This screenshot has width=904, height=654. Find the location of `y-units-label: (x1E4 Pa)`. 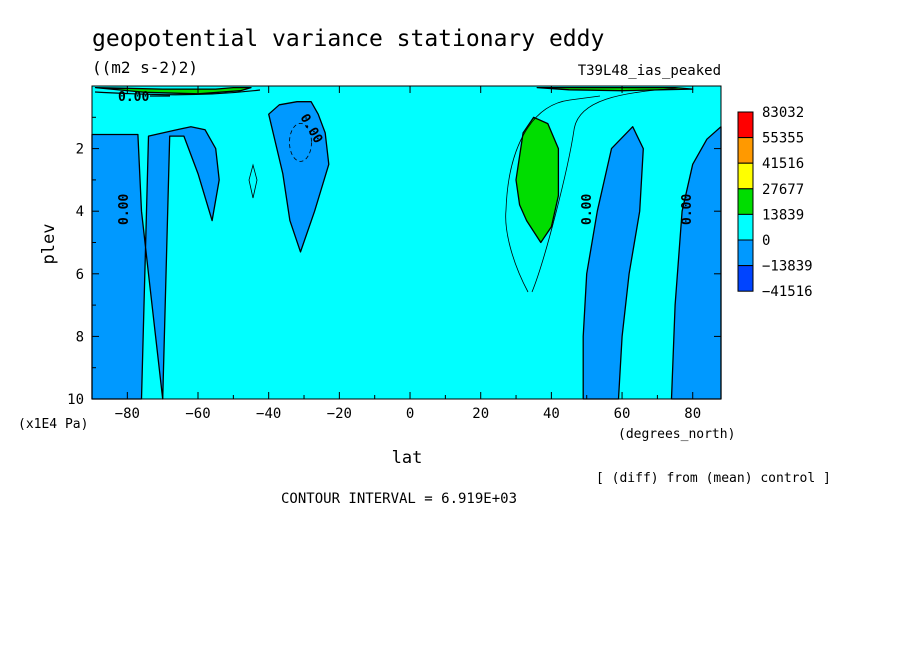

y-units-label: (x1E4 Pa) is located at coordinates (53, 424).